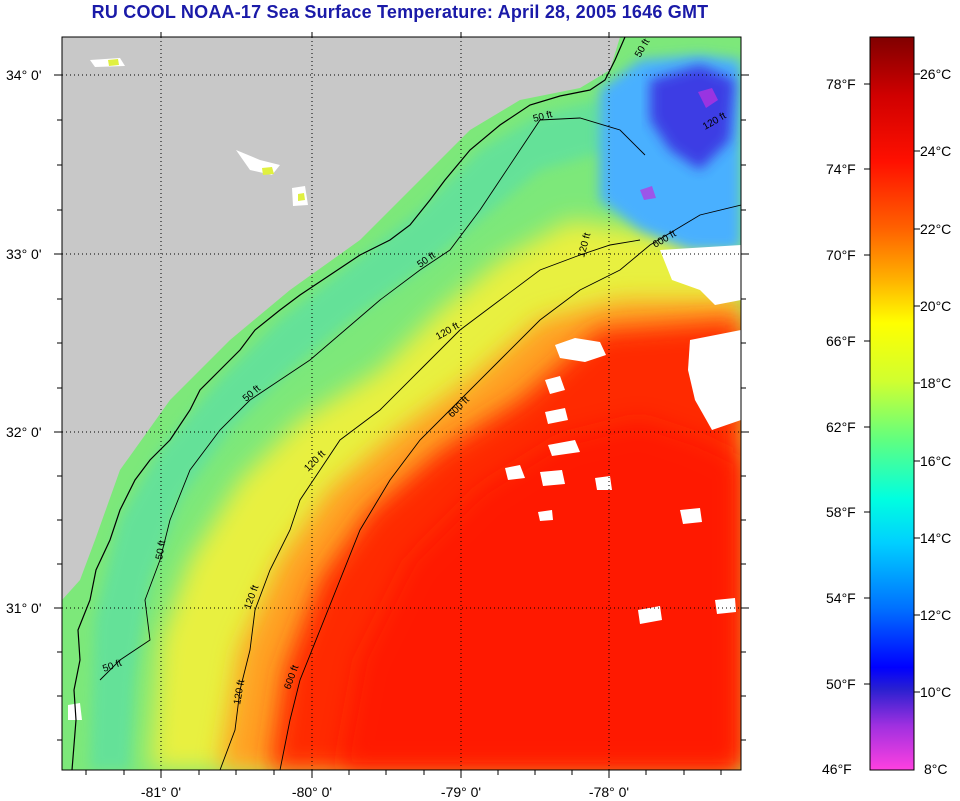 This screenshot has height=801, width=960. Describe the element at coordinates (936, 229) in the screenshot. I see `colorbar-label-celsius: 22°C` at that location.